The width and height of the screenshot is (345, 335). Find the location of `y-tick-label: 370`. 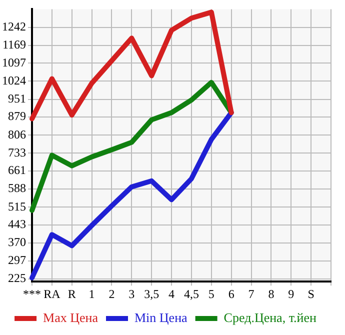

y-tick-label: 370 is located at coordinates (17, 242).